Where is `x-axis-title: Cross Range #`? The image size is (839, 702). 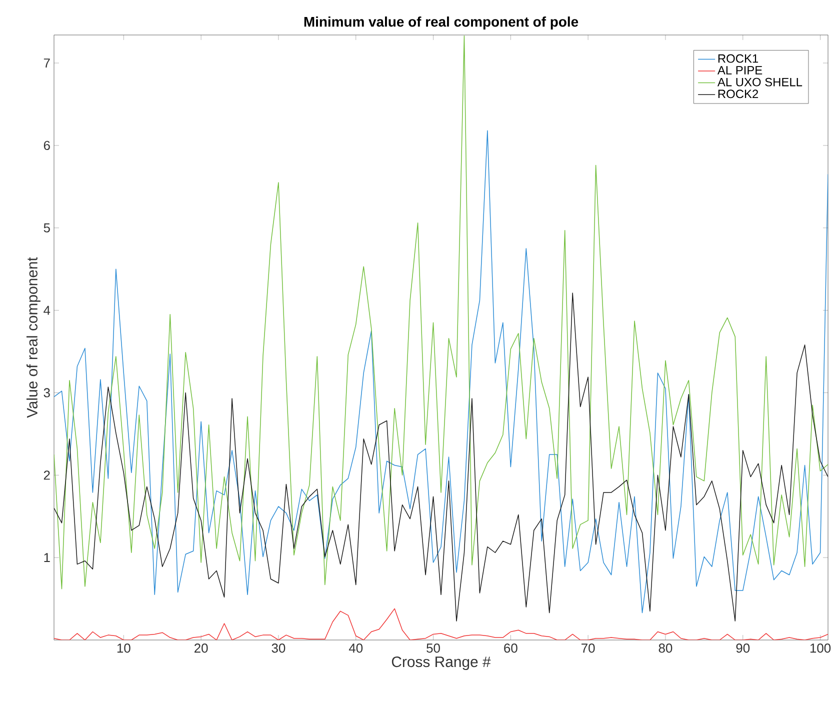
x-axis-title: Cross Range # is located at coordinates (441, 663).